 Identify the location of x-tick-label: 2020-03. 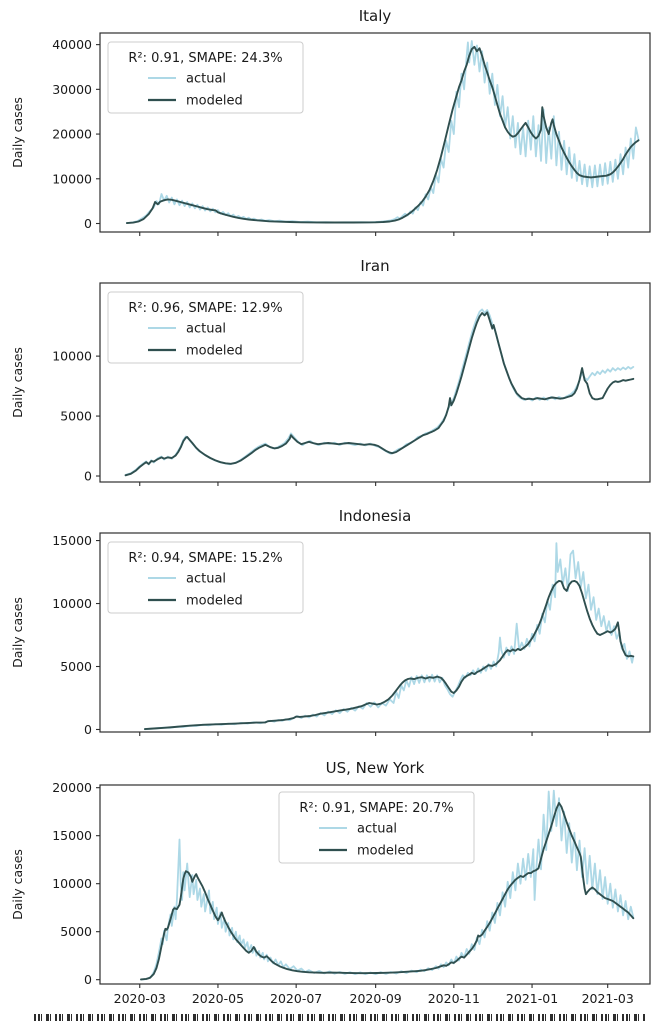
(140, 998).